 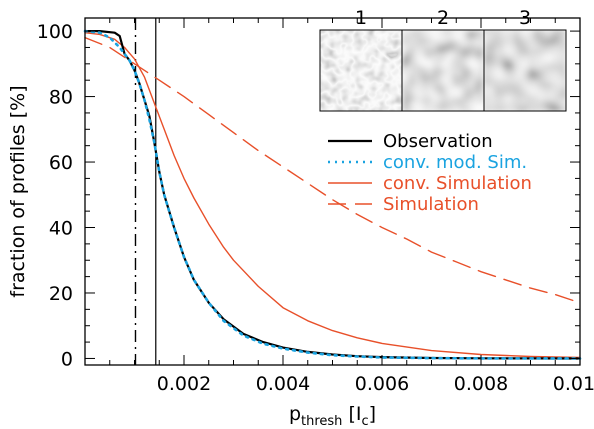 What do you see at coordinates (457, 183) in the screenshot?
I see `legend-label-3: conv. Simulation` at bounding box center [457, 183].